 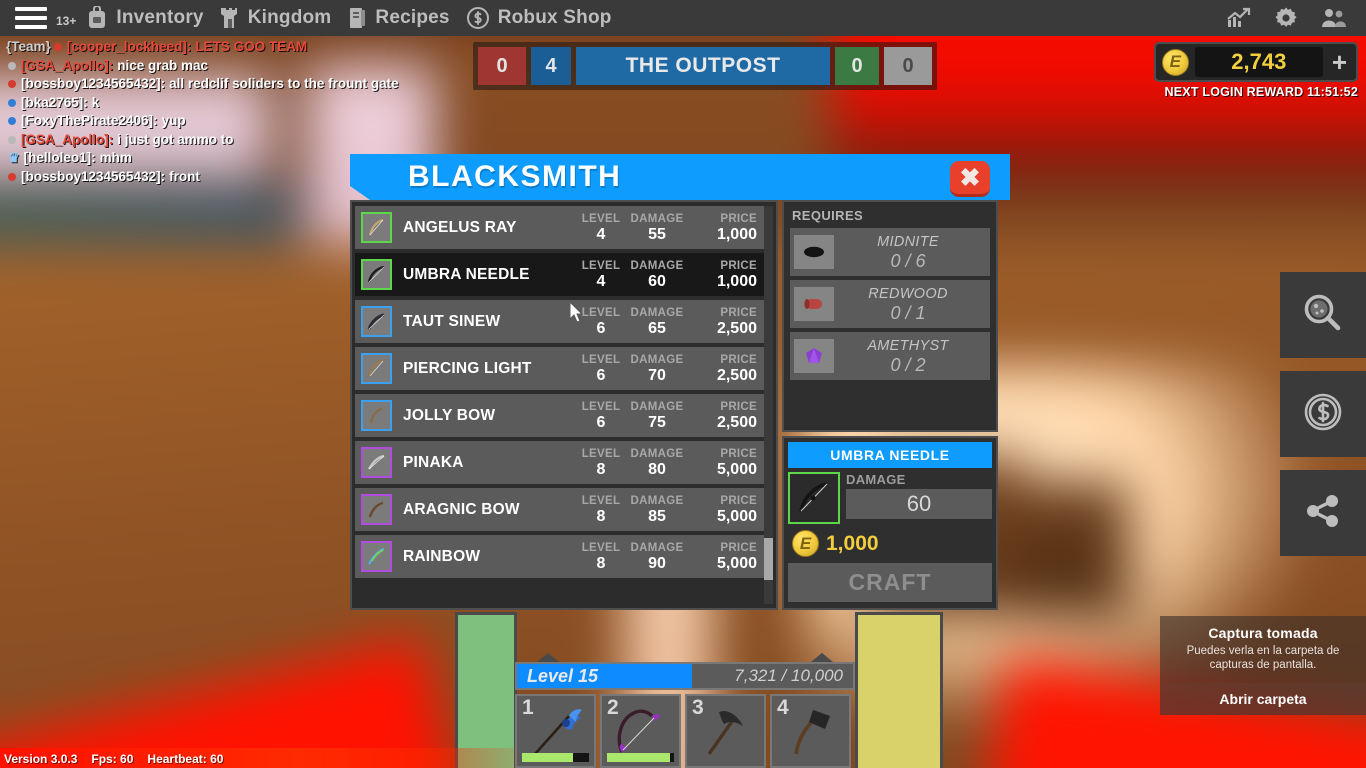 I want to click on weapon-name: UMBRA NEEDLE, so click(x=466, y=274).